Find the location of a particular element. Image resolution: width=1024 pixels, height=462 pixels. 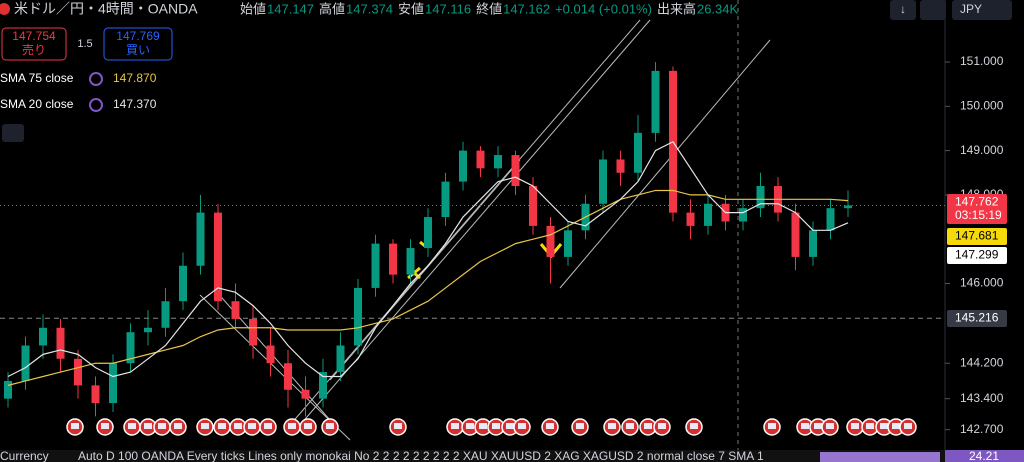

y-tick-label: 149.000 is located at coordinates (982, 150).